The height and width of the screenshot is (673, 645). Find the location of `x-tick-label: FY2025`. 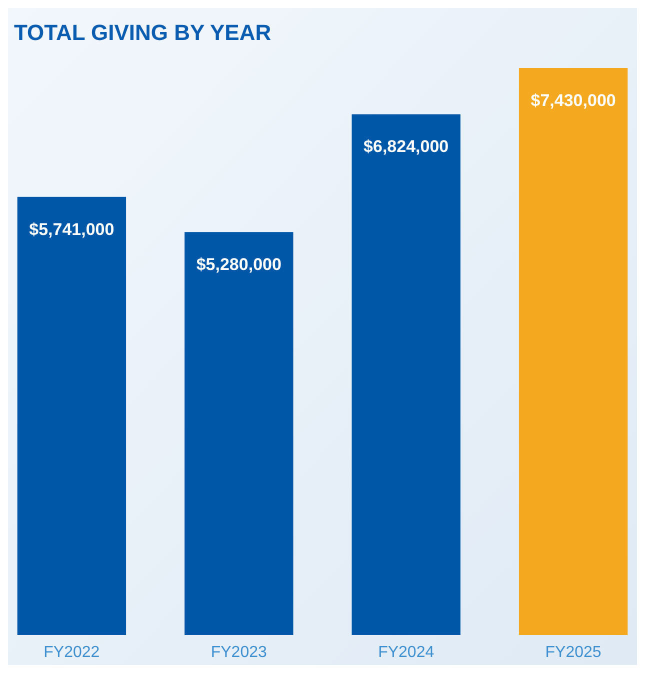

x-tick-label: FY2025 is located at coordinates (573, 652).